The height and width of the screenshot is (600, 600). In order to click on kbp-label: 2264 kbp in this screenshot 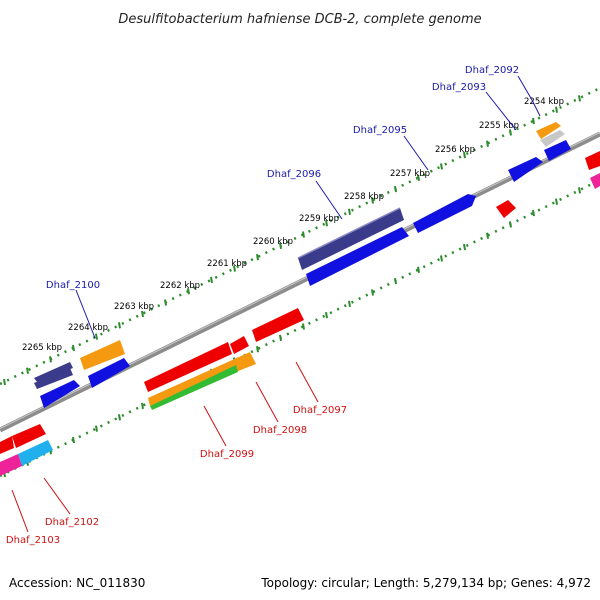, I will do `click(88, 328)`.